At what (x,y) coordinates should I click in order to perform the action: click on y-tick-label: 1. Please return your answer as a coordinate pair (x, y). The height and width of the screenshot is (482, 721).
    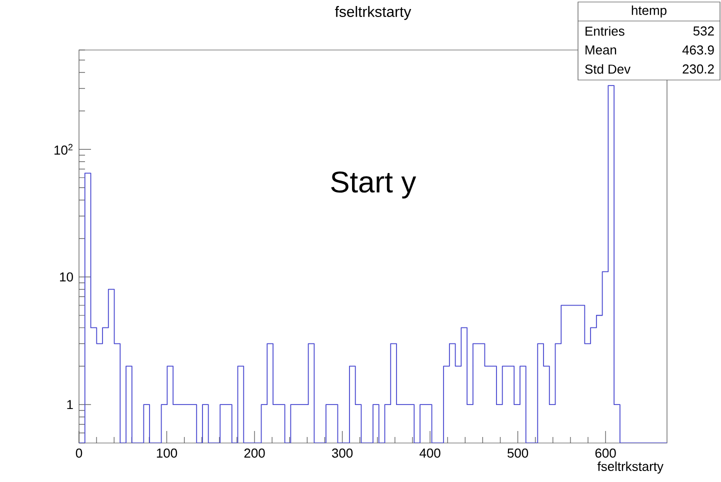
    Looking at the image, I should click on (70, 405).